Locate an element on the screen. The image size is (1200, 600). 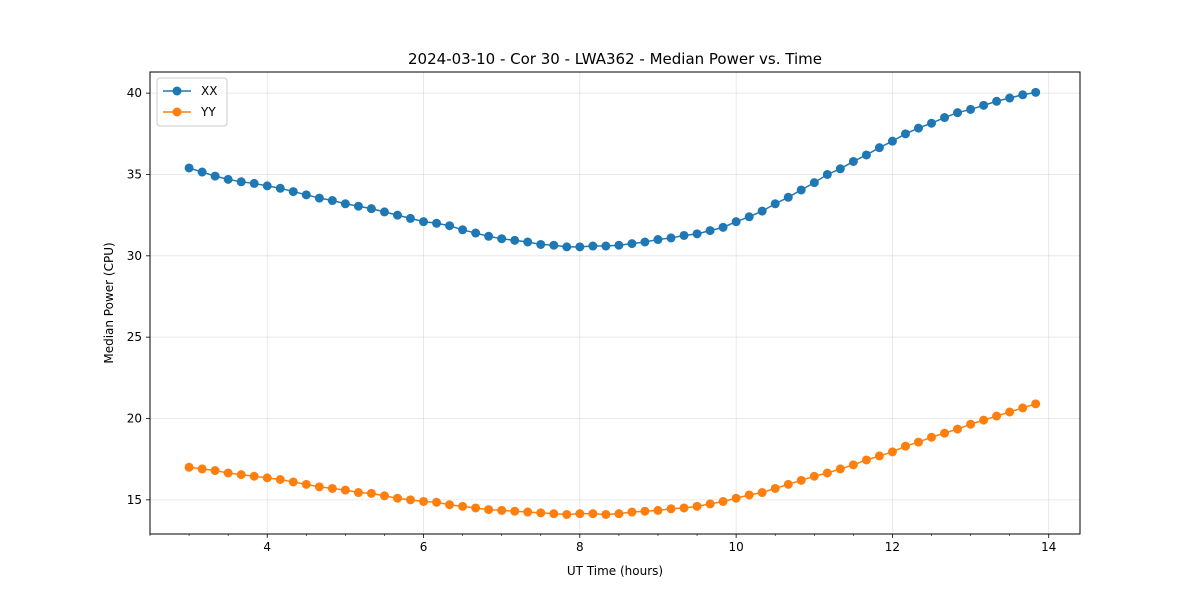
y-axis-ticks: 15 20 25 30 35 40 is located at coordinates (138, 296).